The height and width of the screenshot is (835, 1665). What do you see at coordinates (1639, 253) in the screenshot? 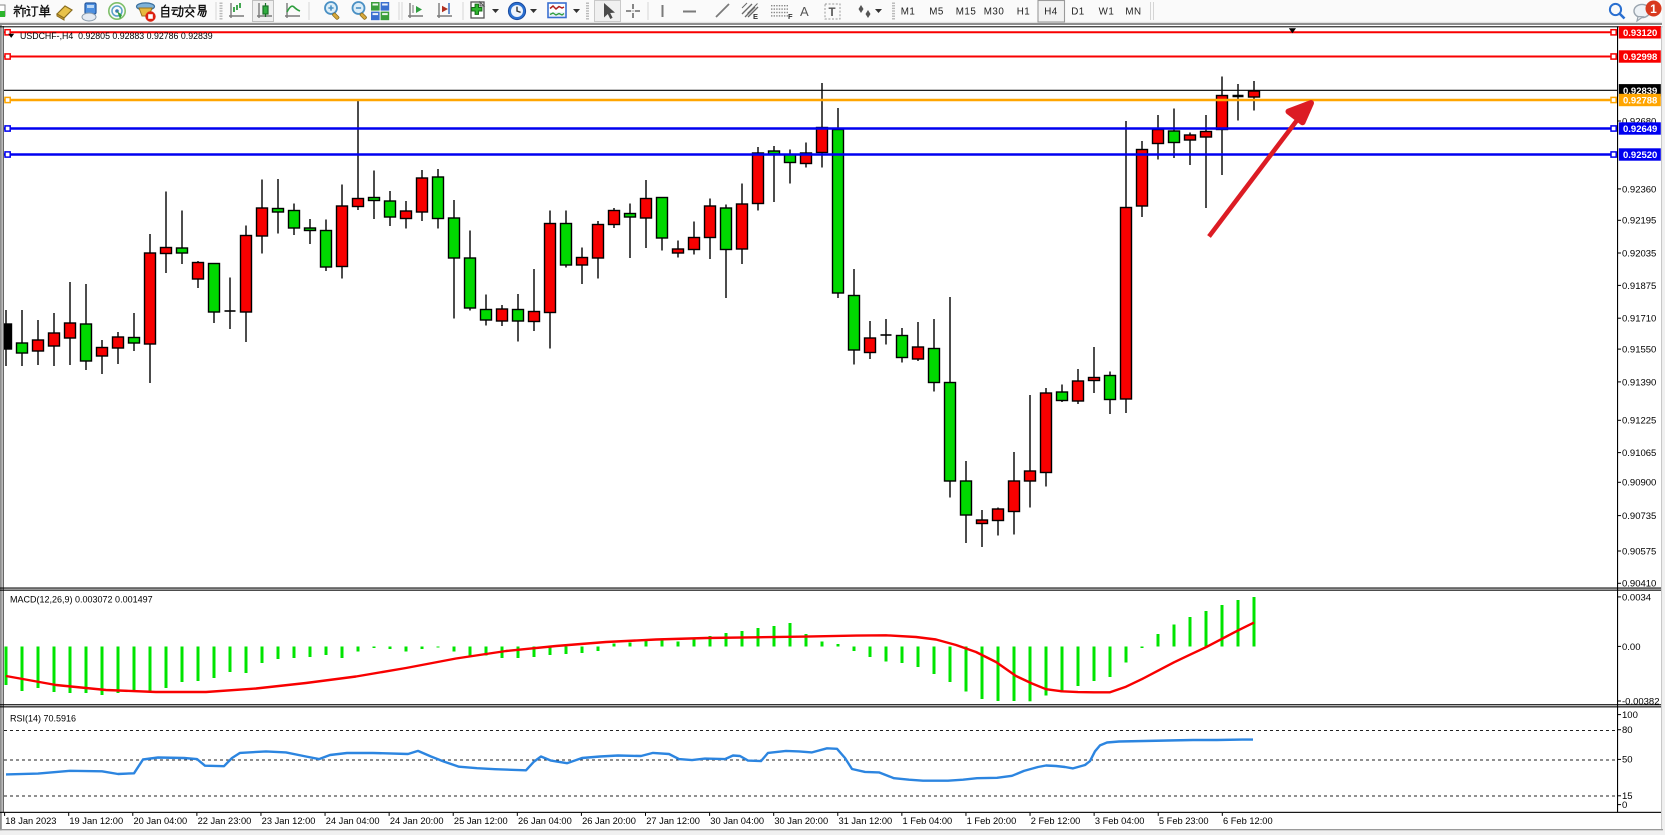
I see `svg-text: 0.92035` at bounding box center [1639, 253].